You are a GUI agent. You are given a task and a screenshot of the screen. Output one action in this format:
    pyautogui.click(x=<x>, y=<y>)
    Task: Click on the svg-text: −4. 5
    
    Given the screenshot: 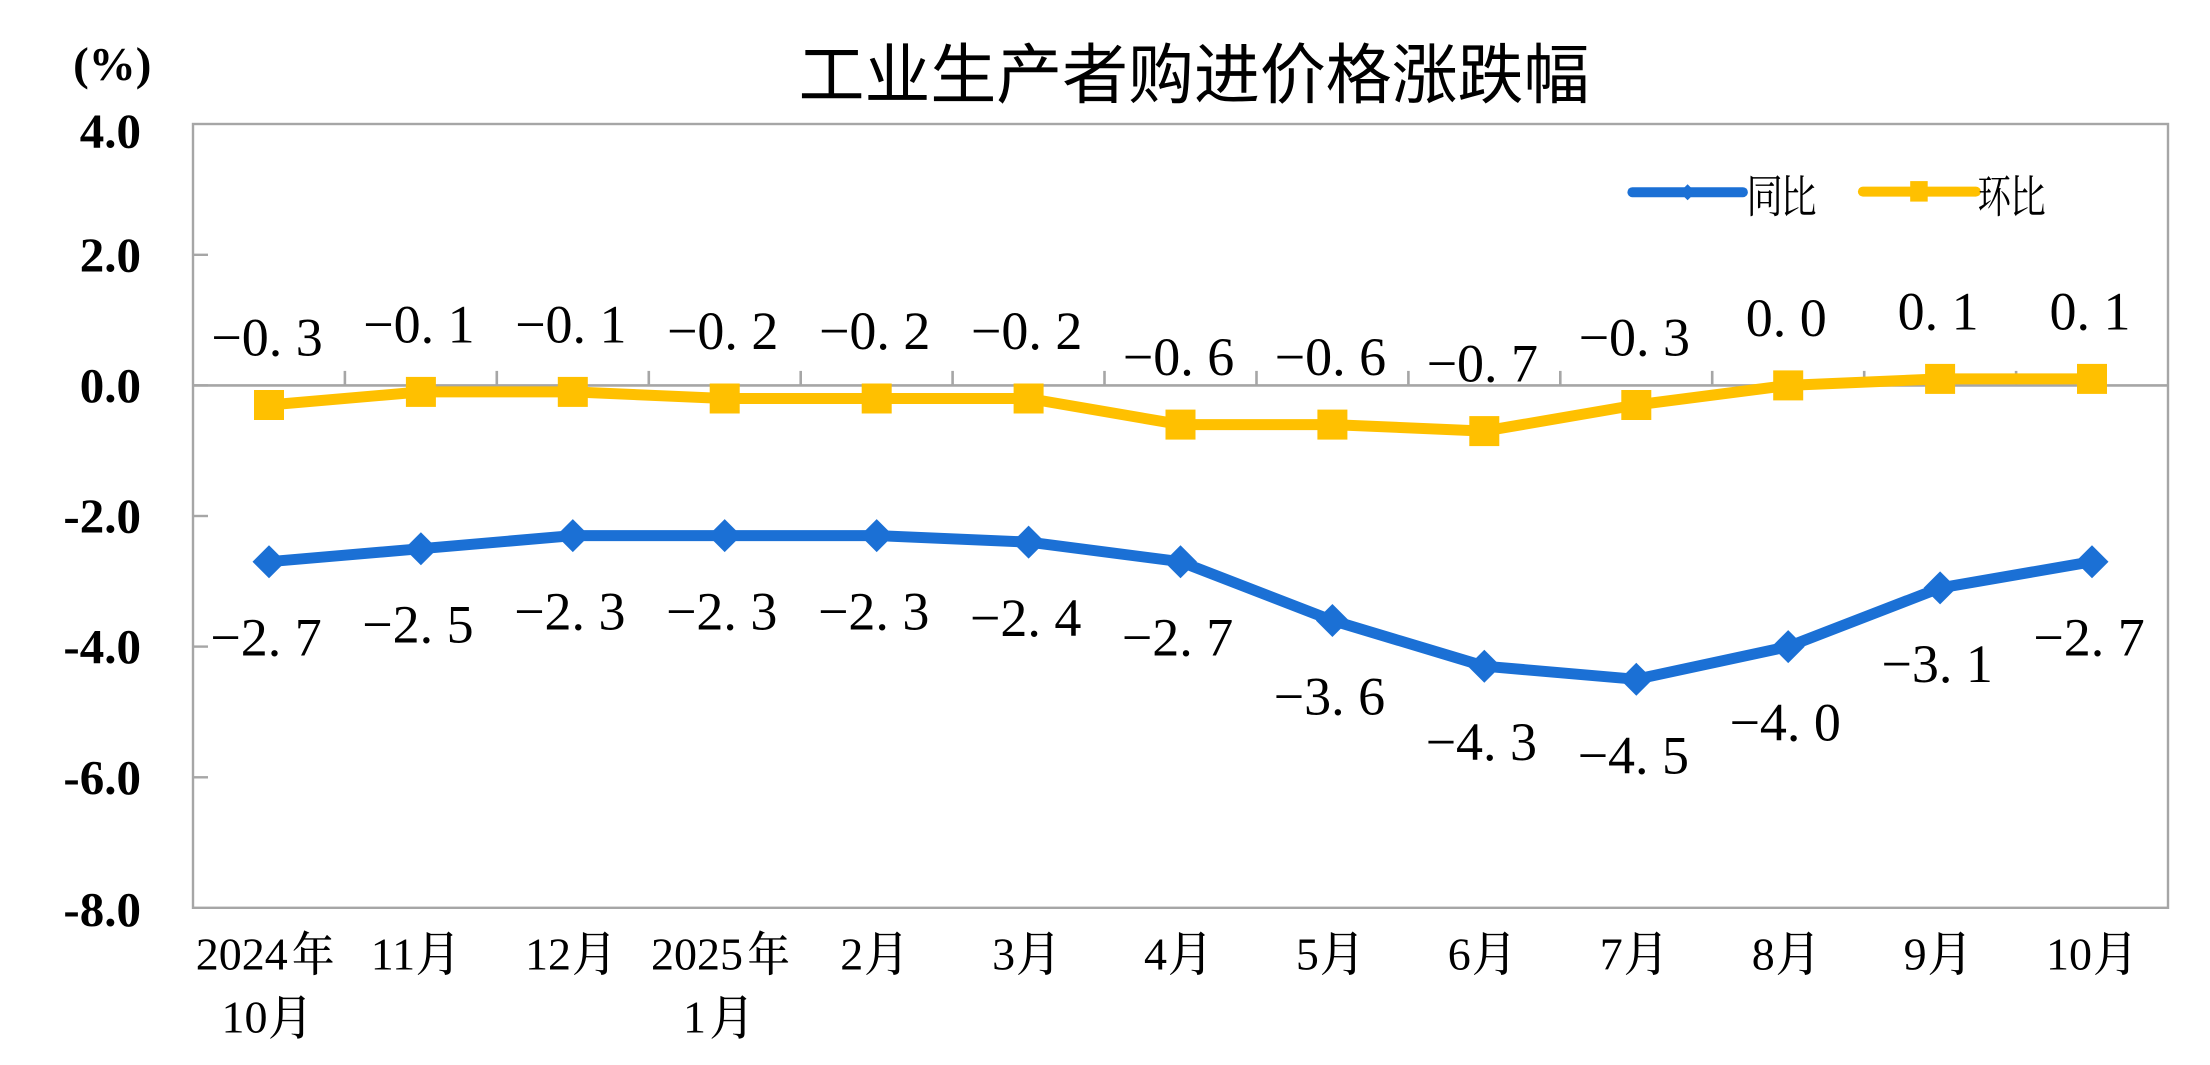 What is the action you would take?
    pyautogui.click(x=1633, y=755)
    